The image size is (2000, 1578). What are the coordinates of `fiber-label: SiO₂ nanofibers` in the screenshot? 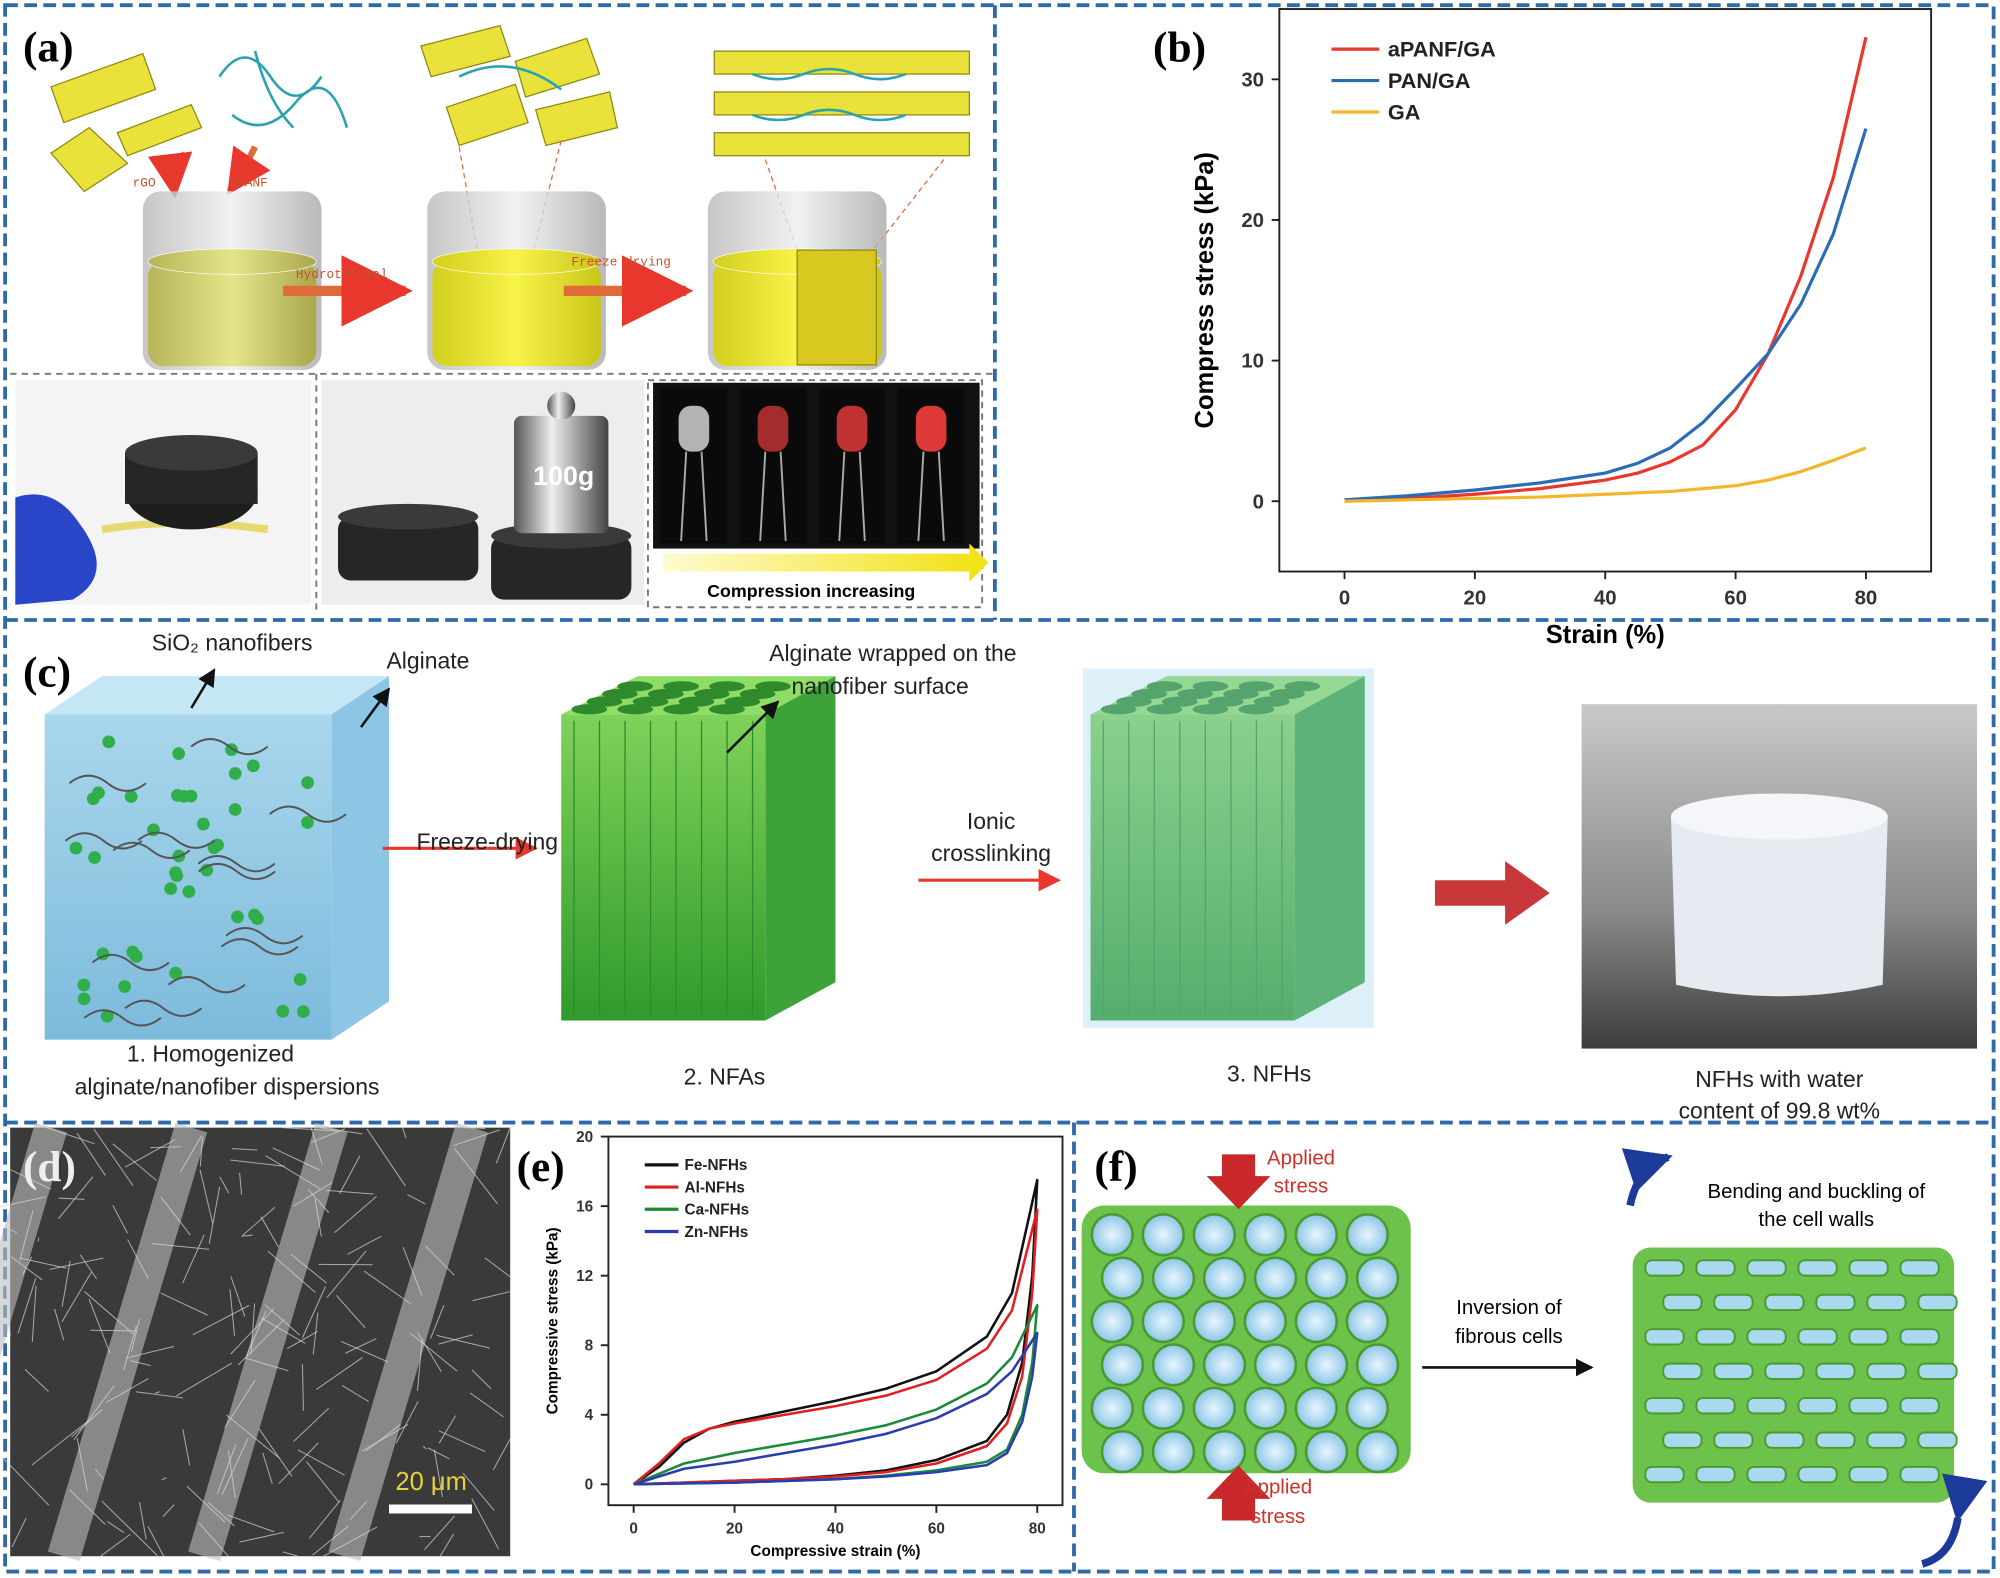 It's located at (232, 643).